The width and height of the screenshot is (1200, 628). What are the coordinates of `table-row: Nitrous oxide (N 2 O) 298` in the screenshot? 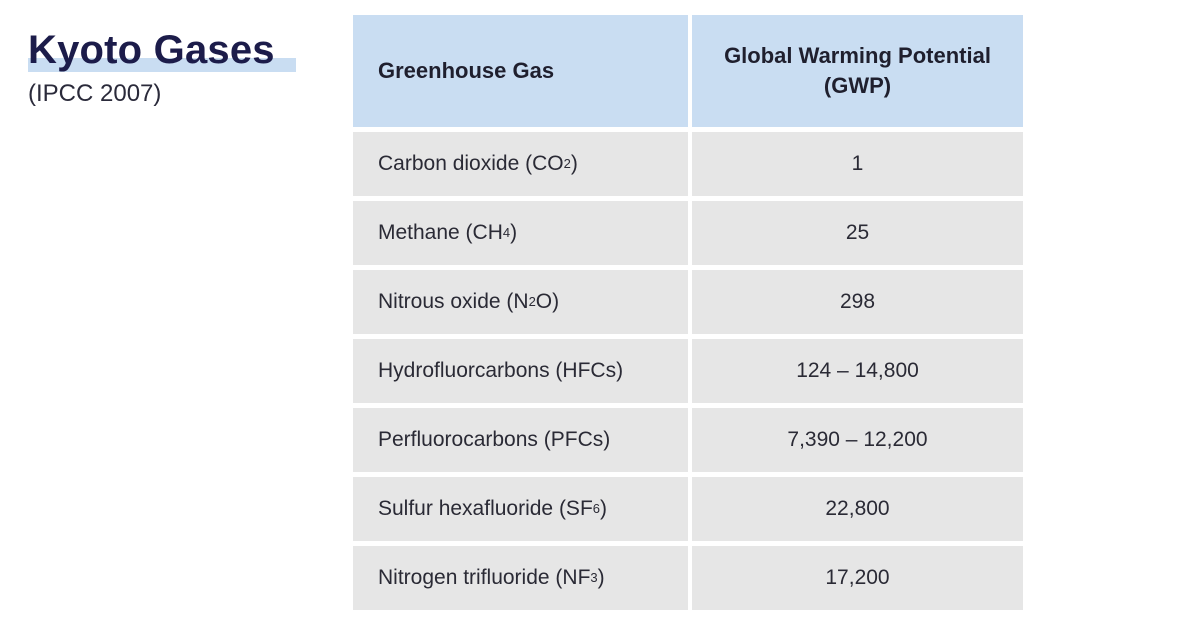 It's located at (688, 302).